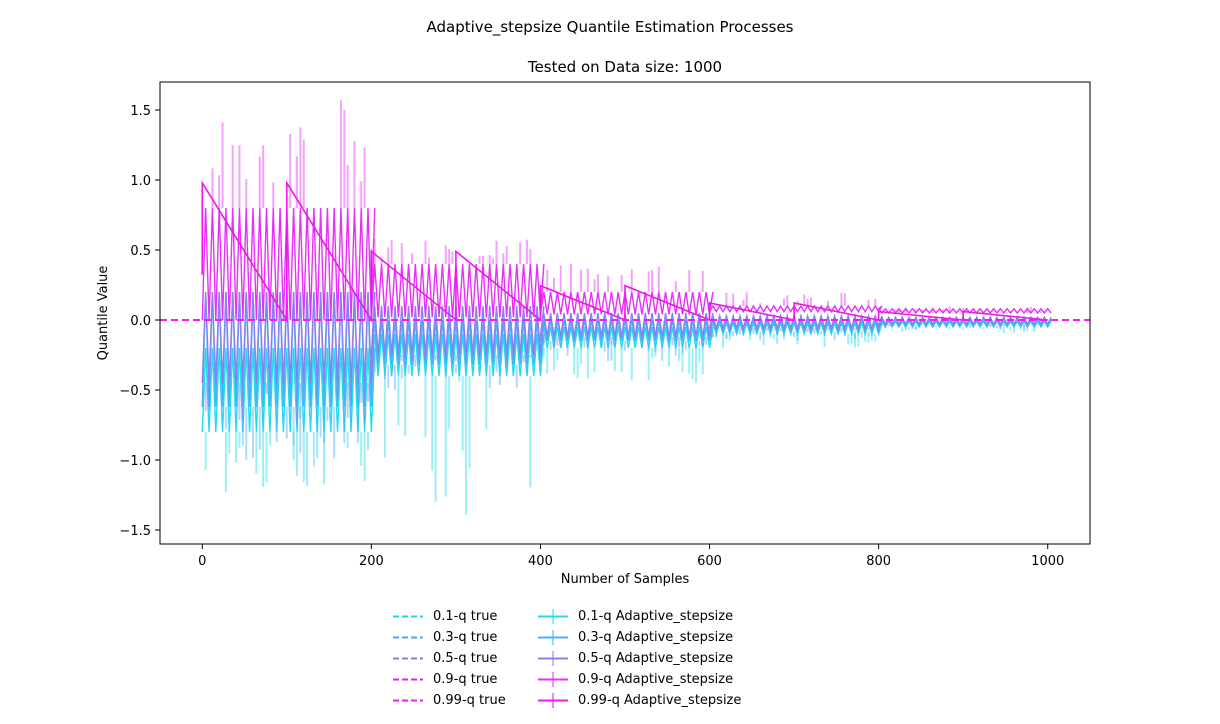 This screenshot has height=724, width=1220. I want to click on legend-label: 0.1-q true, so click(465, 616).